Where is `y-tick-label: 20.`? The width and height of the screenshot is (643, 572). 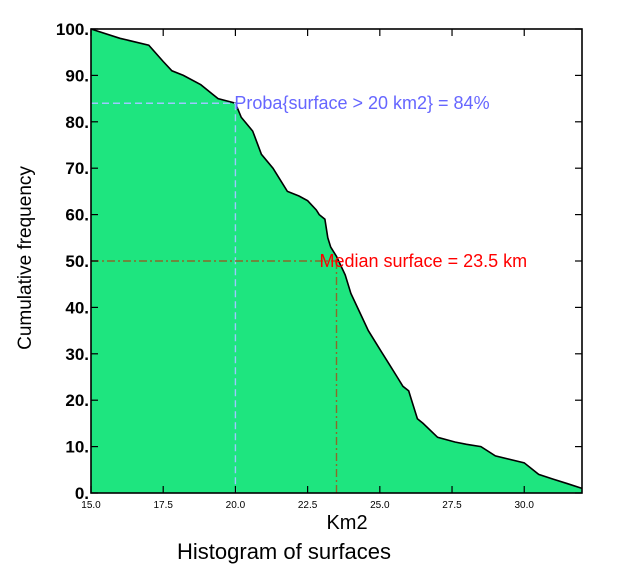 y-tick-label: 20. is located at coordinates (77, 400).